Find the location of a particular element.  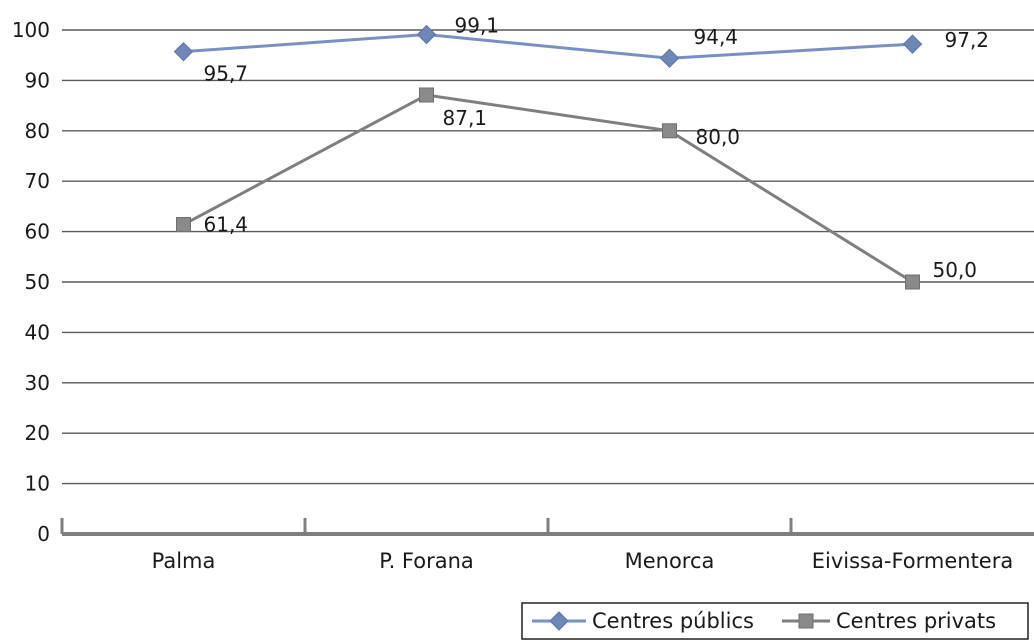

data-label: 87,1 is located at coordinates (465, 118).